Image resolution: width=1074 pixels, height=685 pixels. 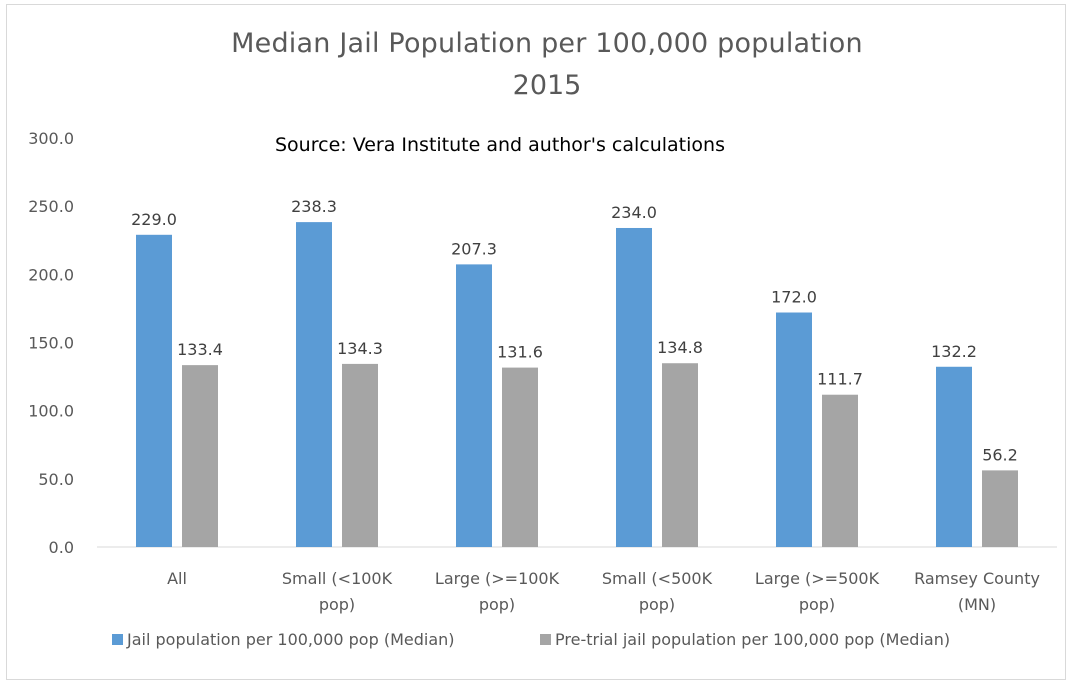 What do you see at coordinates (200, 349) in the screenshot?
I see `data-label: 133.4` at bounding box center [200, 349].